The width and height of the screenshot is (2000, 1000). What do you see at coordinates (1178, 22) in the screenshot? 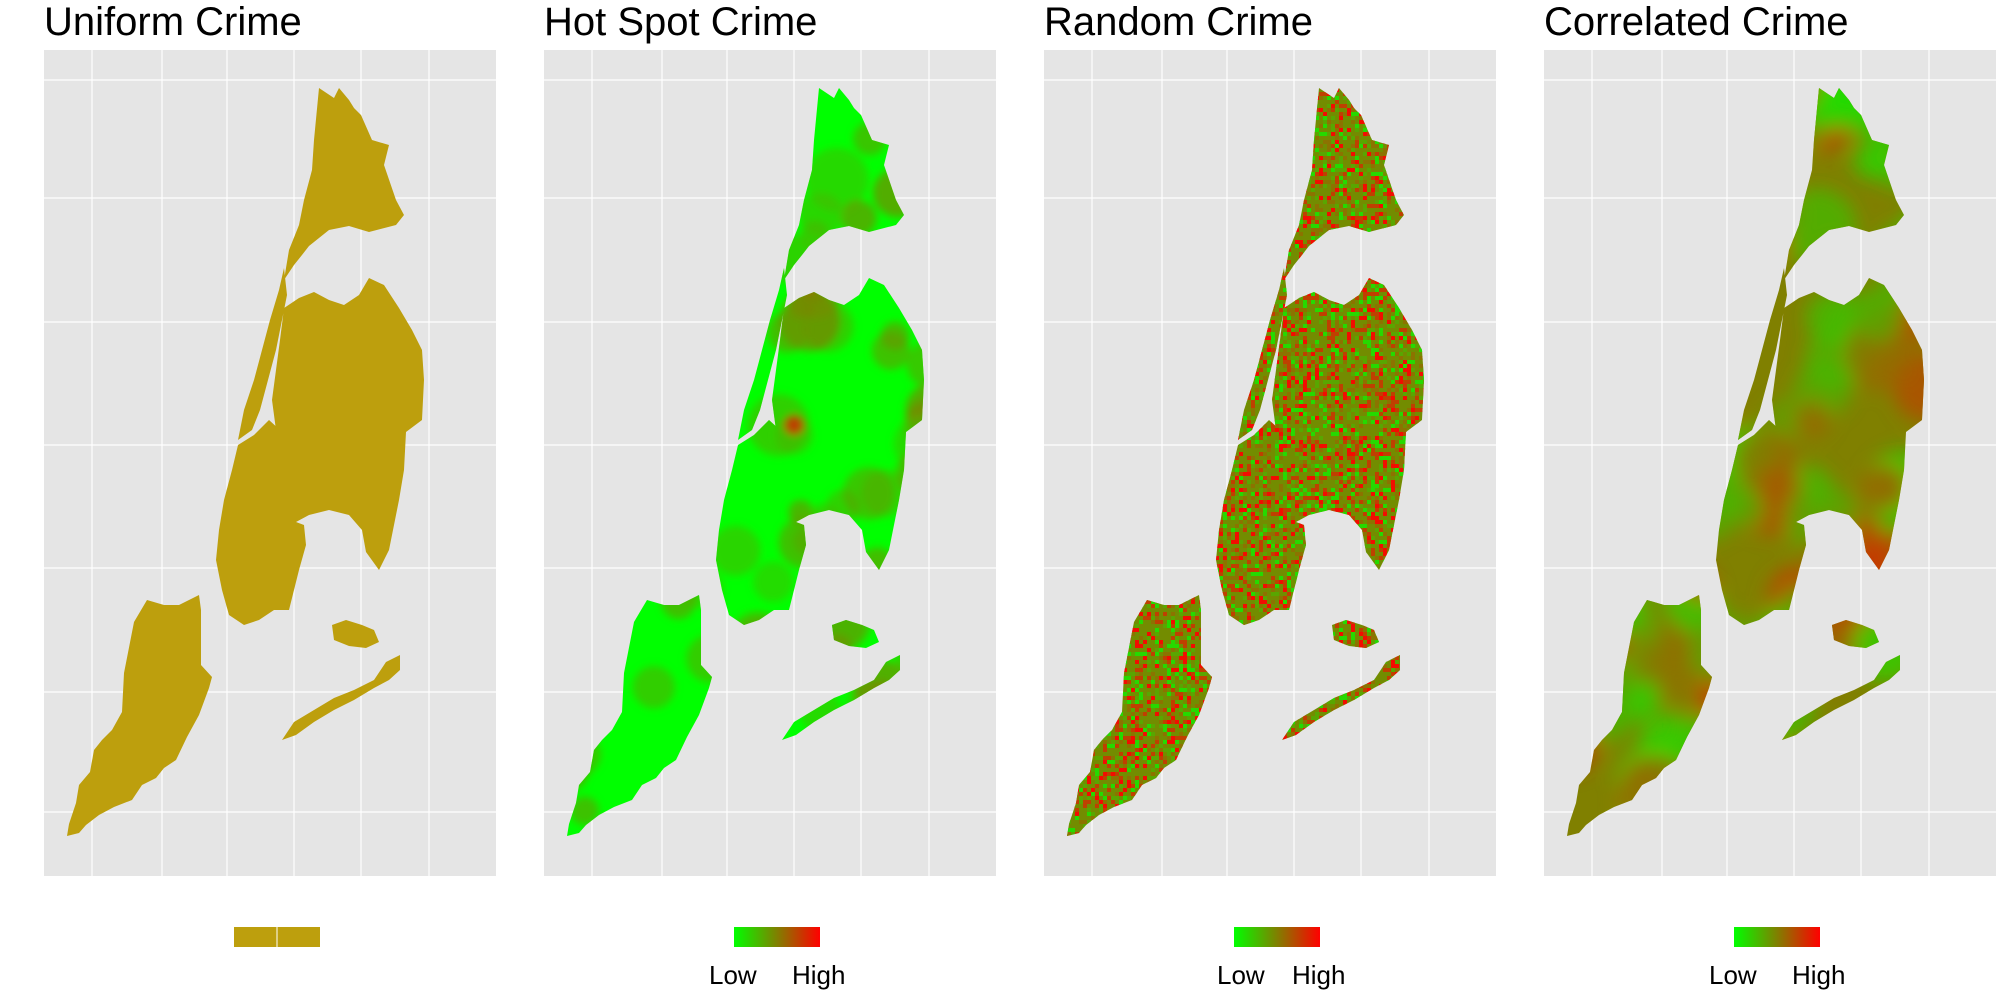
I see `chart-title: Random Crime` at bounding box center [1178, 22].